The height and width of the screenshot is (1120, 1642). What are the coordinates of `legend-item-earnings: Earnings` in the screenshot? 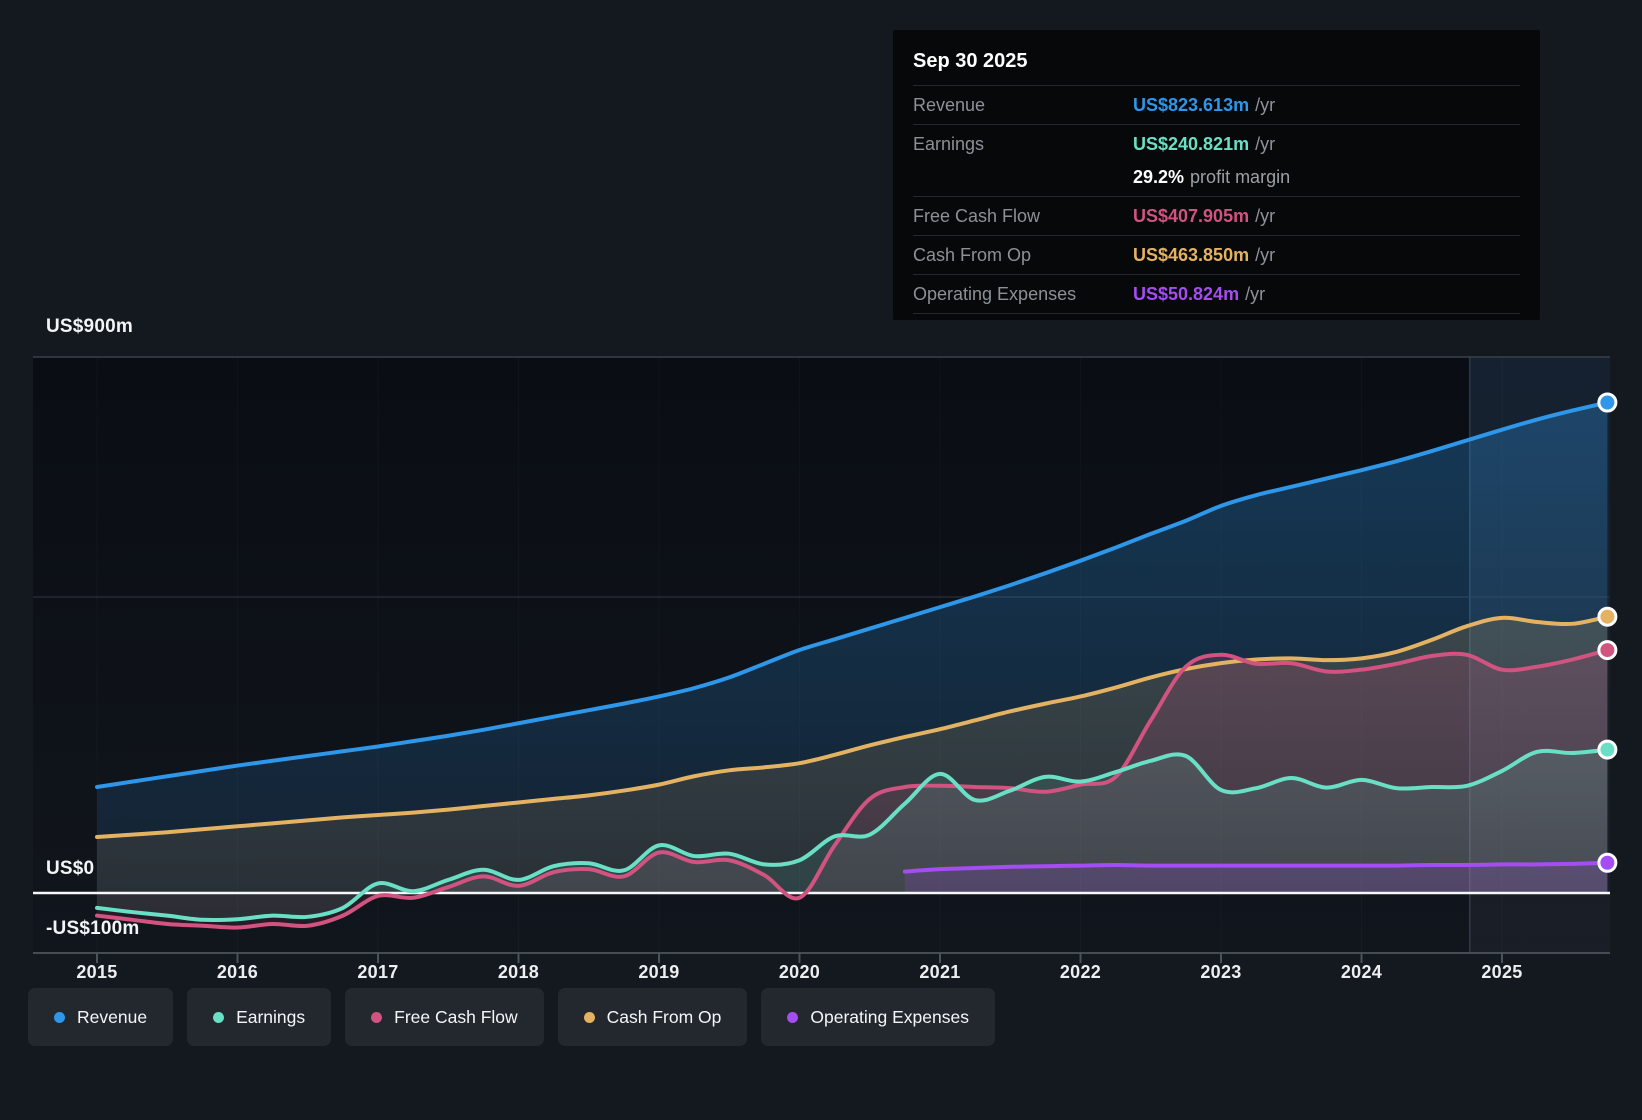 It's located at (259, 1017).